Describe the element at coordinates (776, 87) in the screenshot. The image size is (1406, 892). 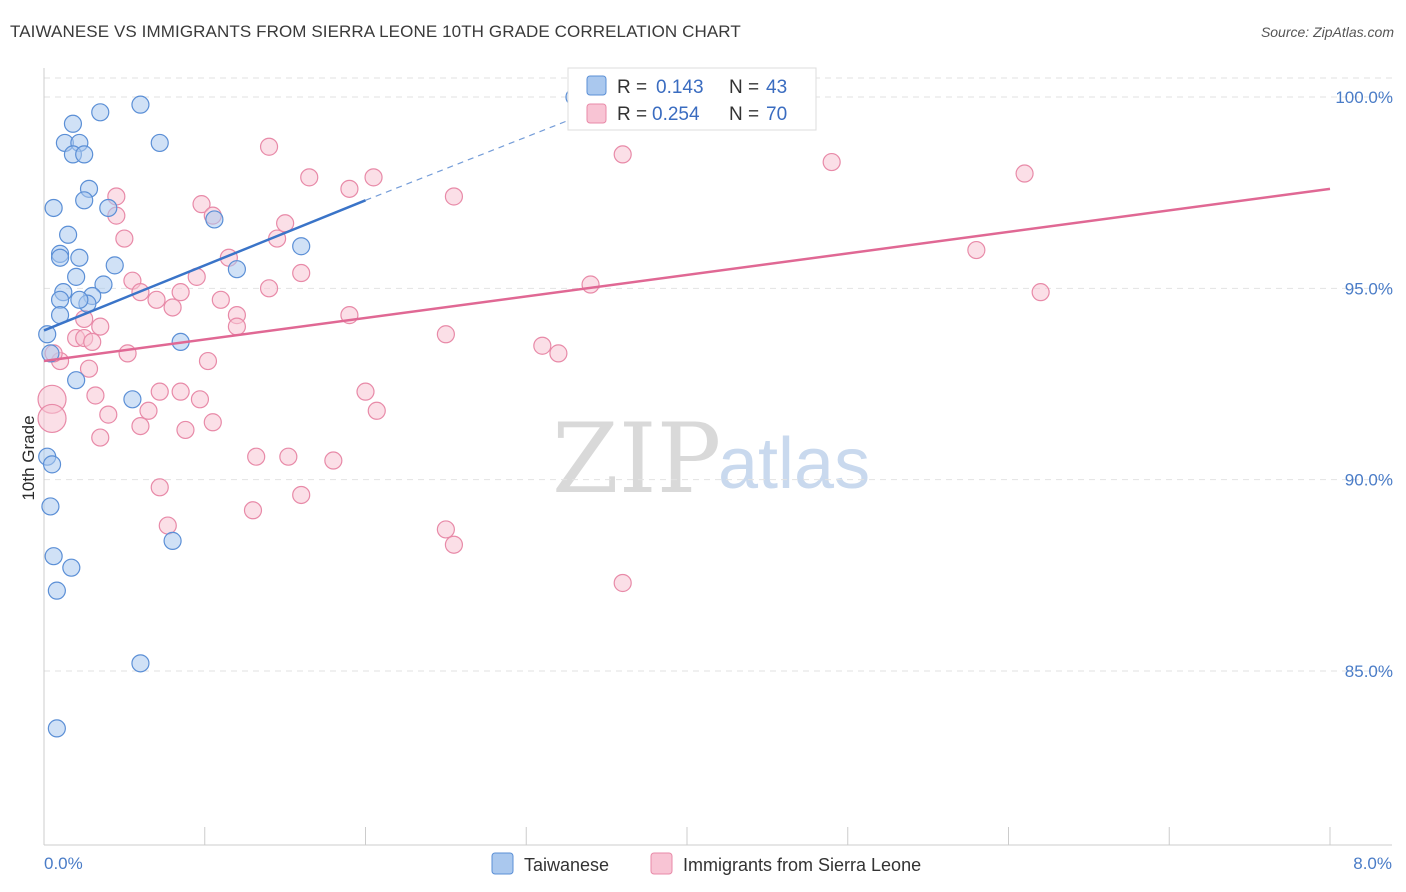
I see `legend-n-value-1: 43` at that location.